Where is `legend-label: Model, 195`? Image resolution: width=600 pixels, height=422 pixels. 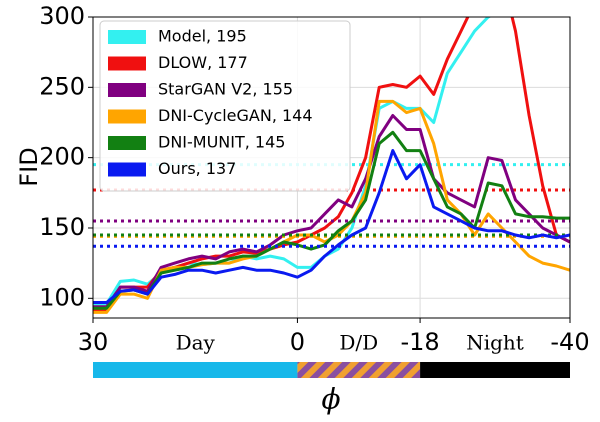
legend-label: Model, 195 is located at coordinates (202, 36).